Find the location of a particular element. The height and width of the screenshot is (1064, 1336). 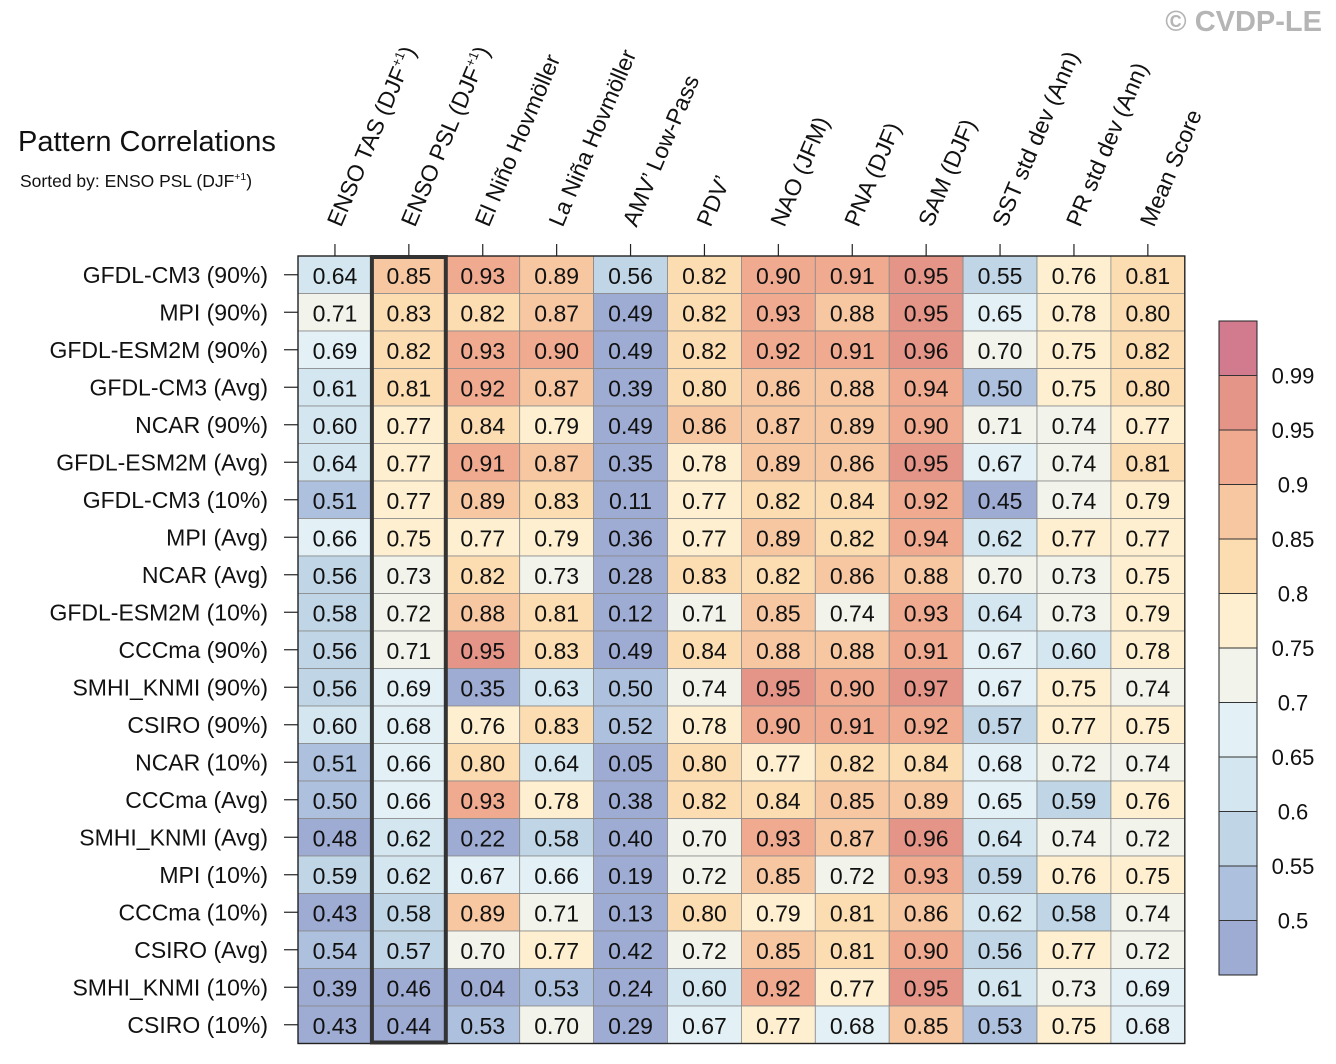

cell-value-label: 0.05 is located at coordinates (630, 763).